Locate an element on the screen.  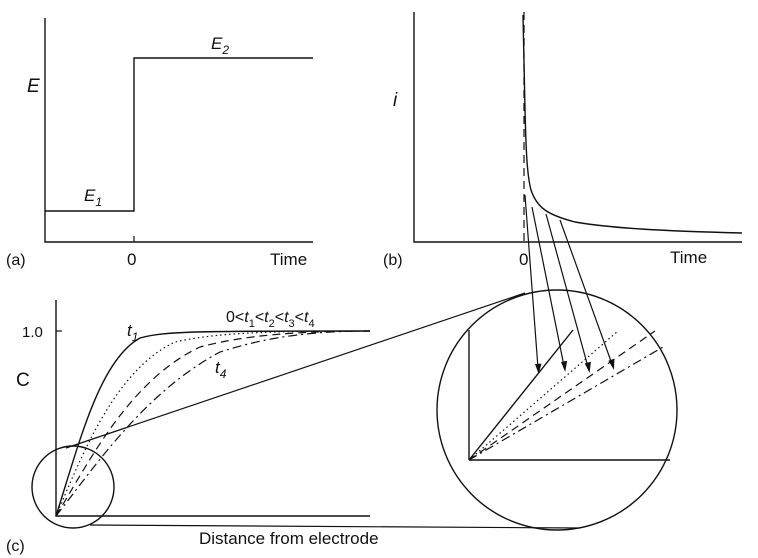
level-low-label: E1 is located at coordinates (93, 197).